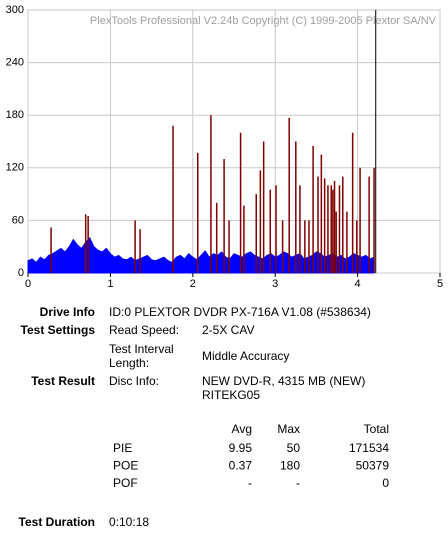  What do you see at coordinates (440, 284) in the screenshot?
I see `x-tick-label: 5` at bounding box center [440, 284].